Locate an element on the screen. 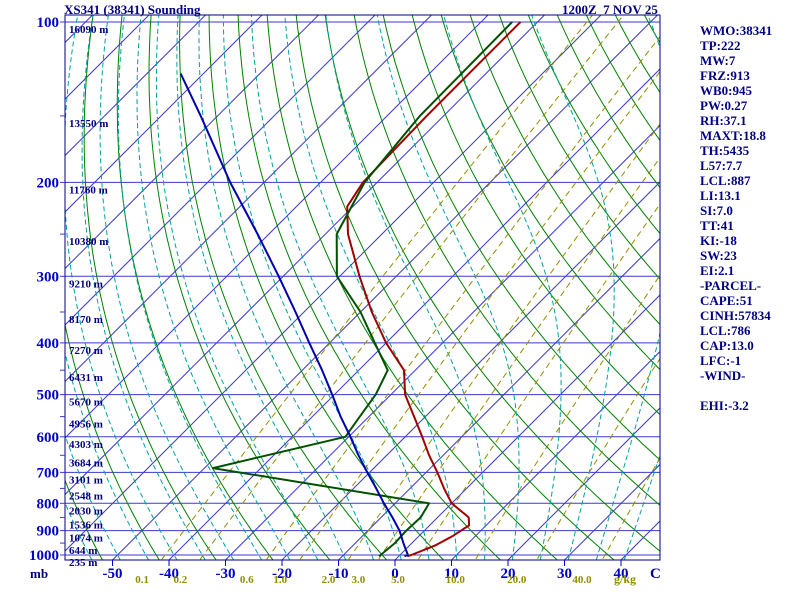 The image size is (800, 600). height-label: 4303 m is located at coordinates (86, 445).